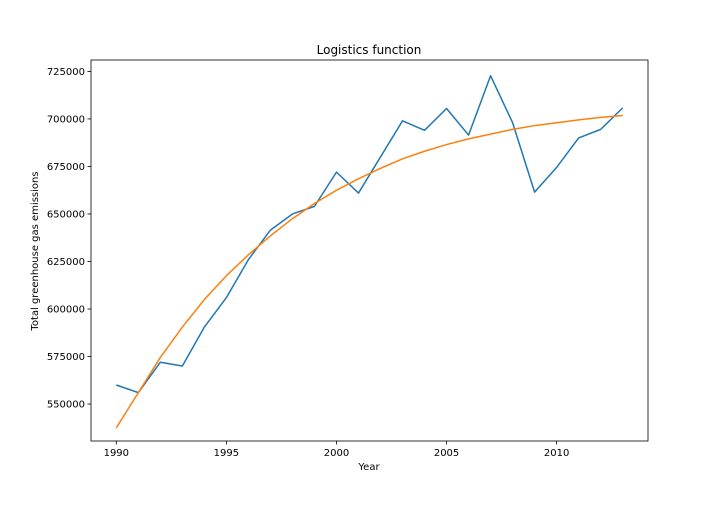  I want to click on y-tick-label: 600000, so click(66, 309).